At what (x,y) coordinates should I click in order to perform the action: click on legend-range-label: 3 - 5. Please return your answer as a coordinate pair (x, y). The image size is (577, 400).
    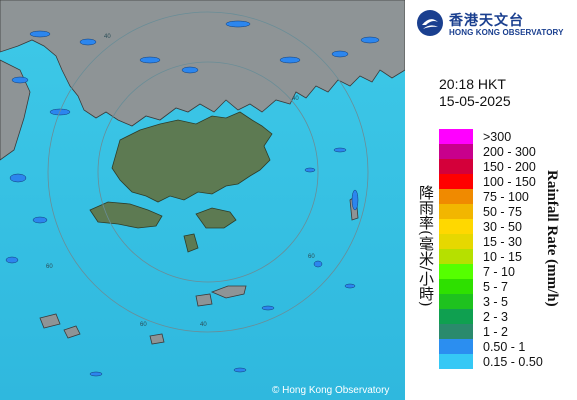
    Looking at the image, I should click on (496, 301).